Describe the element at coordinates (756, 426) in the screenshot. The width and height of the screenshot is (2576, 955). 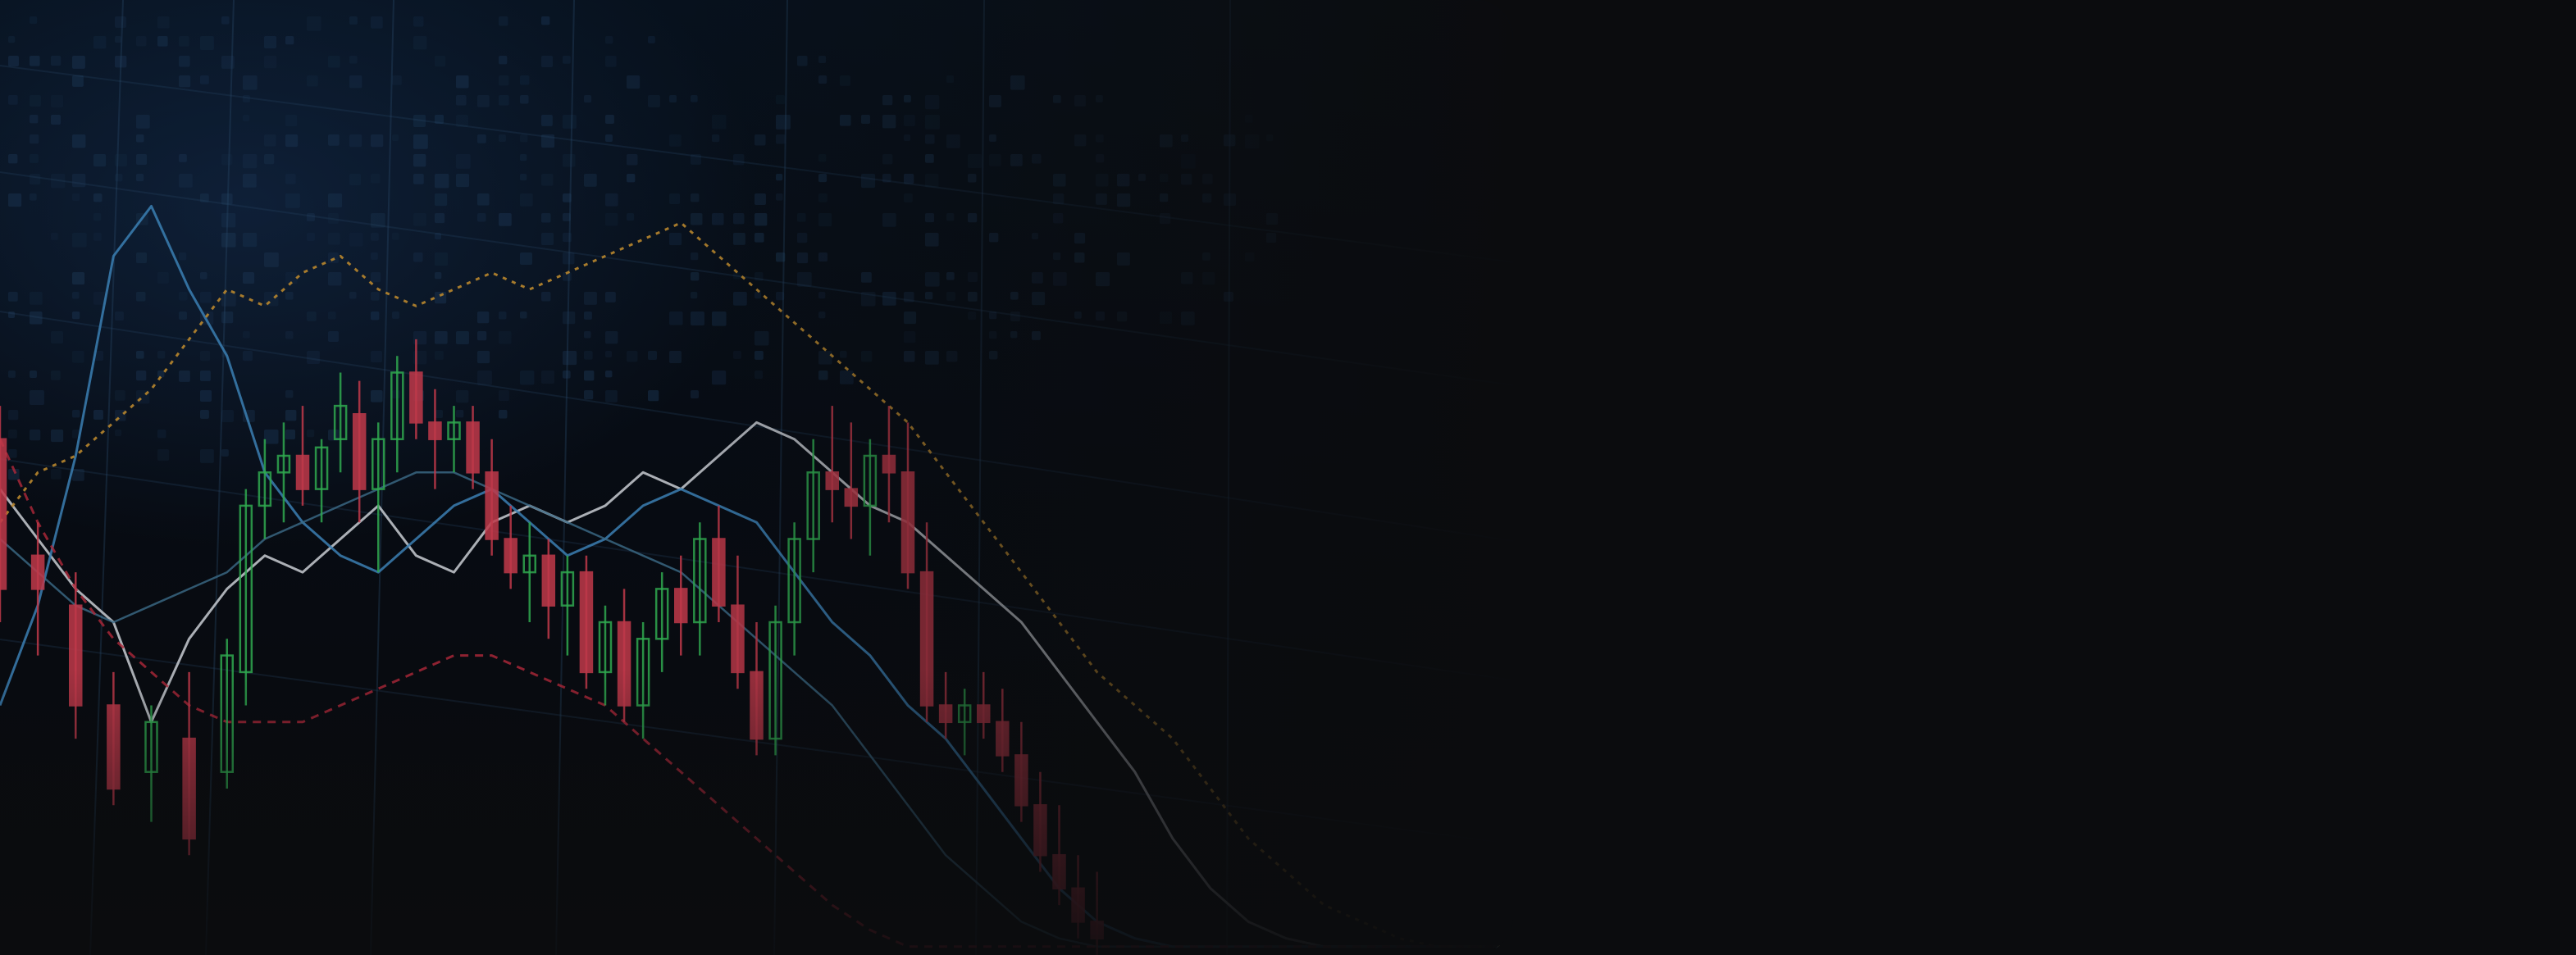
I see `grid-line-horizontal` at that location.